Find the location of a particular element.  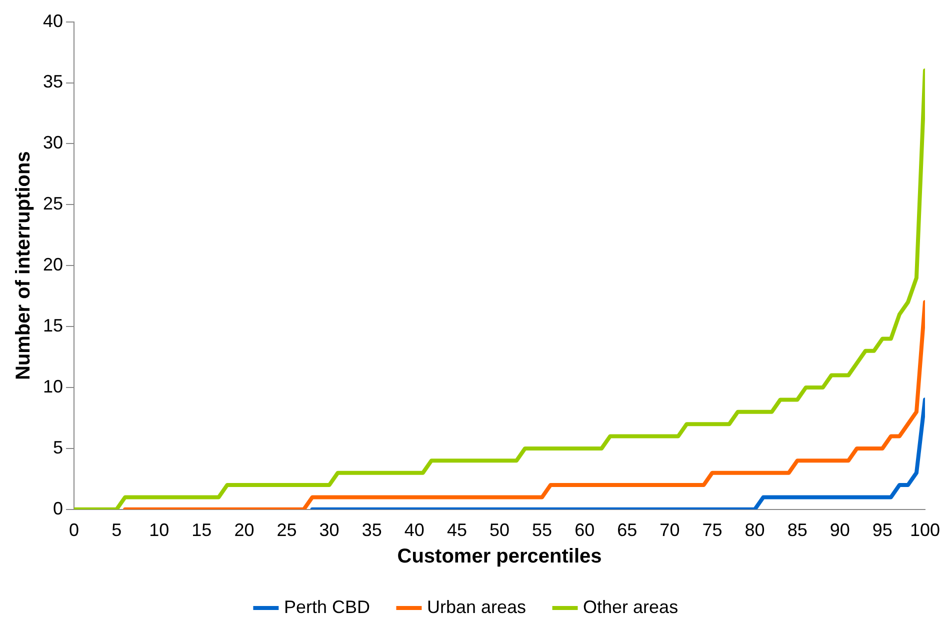

x-tick-label: 20 is located at coordinates (244, 530).